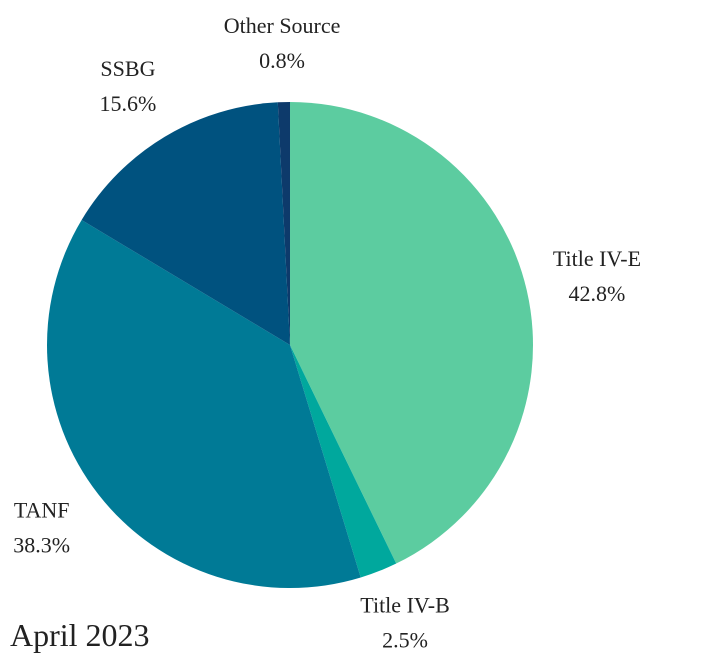 This screenshot has height=654, width=719. Describe the element at coordinates (80, 635) in the screenshot. I see `date-annotation: April 2023` at that location.